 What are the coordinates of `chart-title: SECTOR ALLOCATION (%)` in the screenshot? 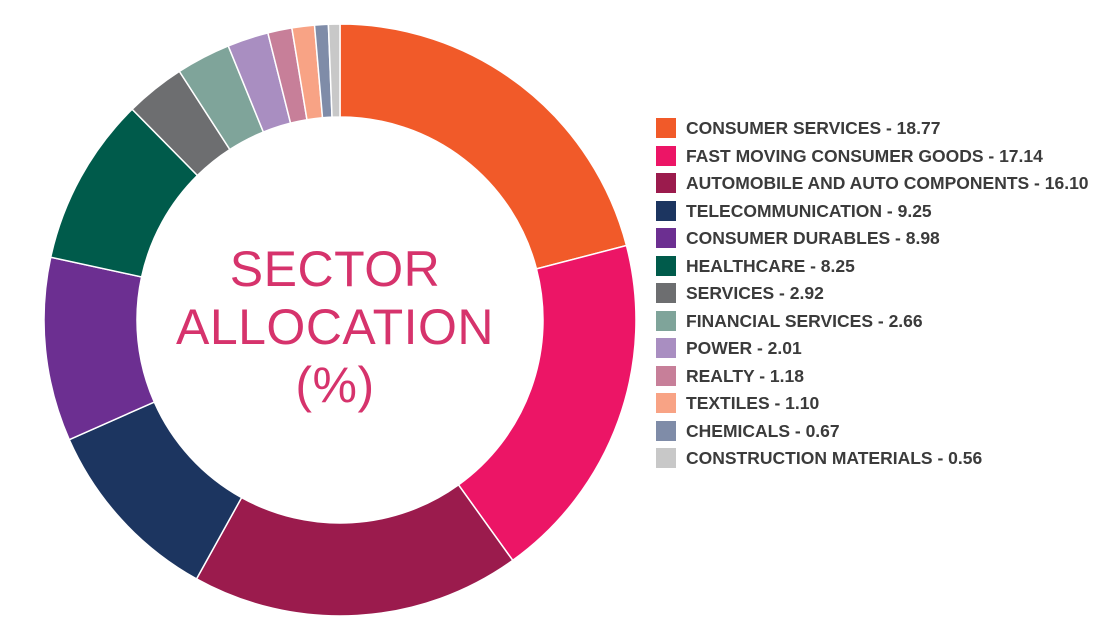 It's located at (335, 327).